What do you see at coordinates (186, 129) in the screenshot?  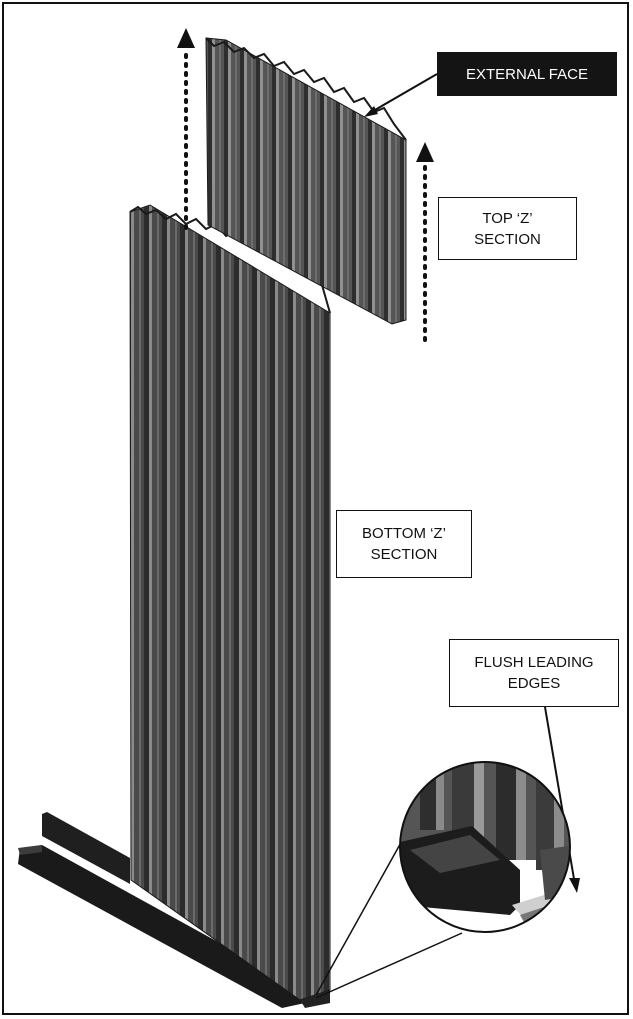 I see `lift-arrow-left` at bounding box center [186, 129].